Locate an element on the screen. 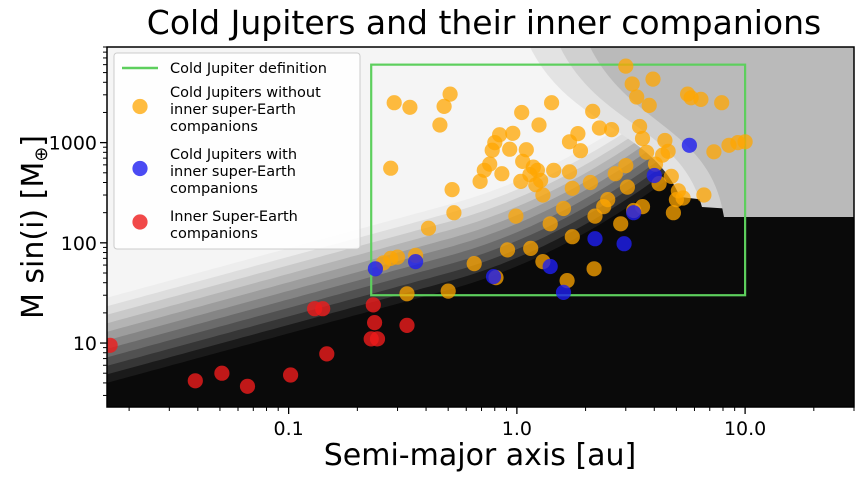 This screenshot has height=484, width=864. y-axis-label-main: M sin(i) [M is located at coordinates (33, 240).